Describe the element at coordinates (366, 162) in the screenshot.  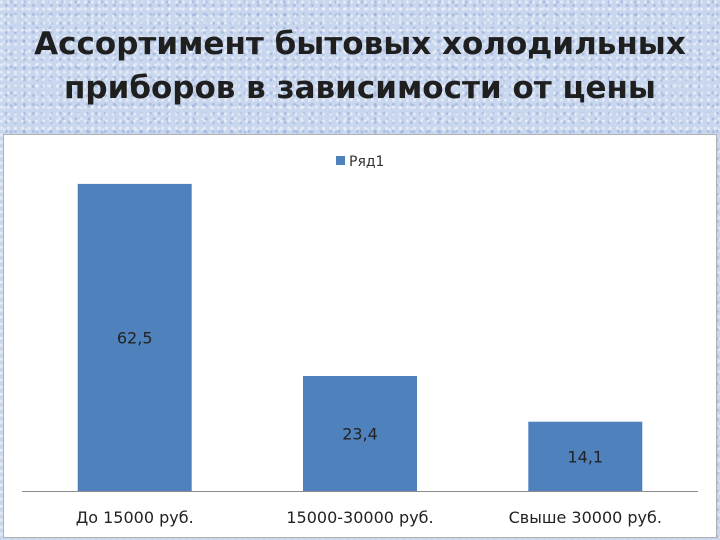
I see `legend-label: Ряд1` at that location.